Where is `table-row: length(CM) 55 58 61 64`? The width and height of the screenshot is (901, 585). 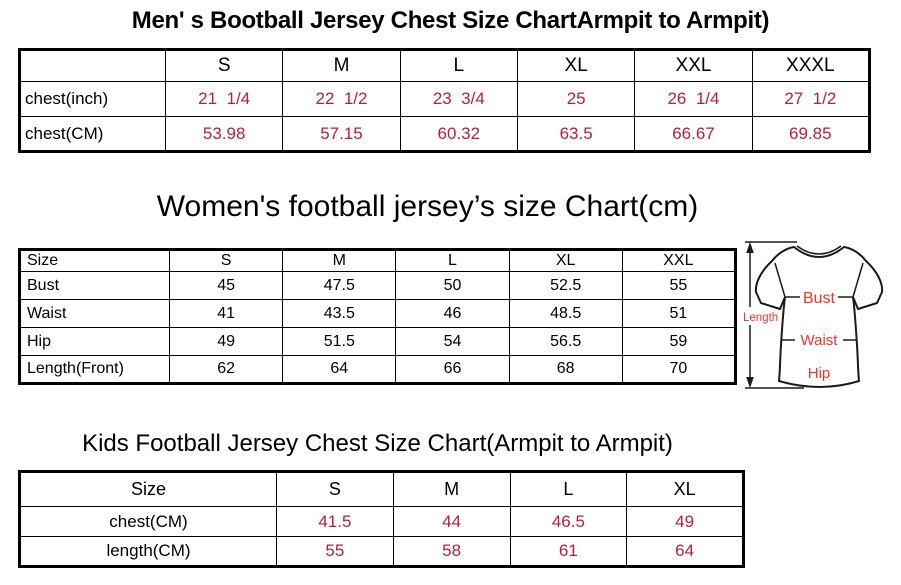
table-row: length(CM) 55 58 61 64 is located at coordinates (381, 551).